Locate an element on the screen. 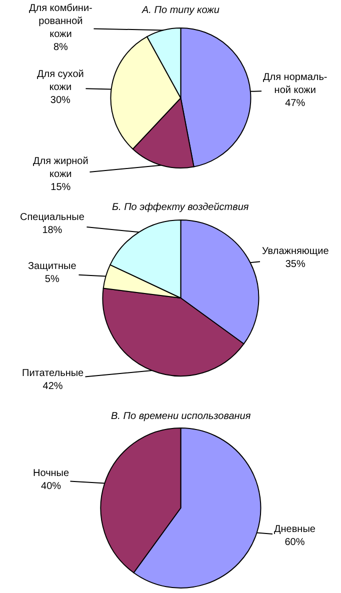 The image size is (341, 593). data-label: 35% is located at coordinates (295, 264).